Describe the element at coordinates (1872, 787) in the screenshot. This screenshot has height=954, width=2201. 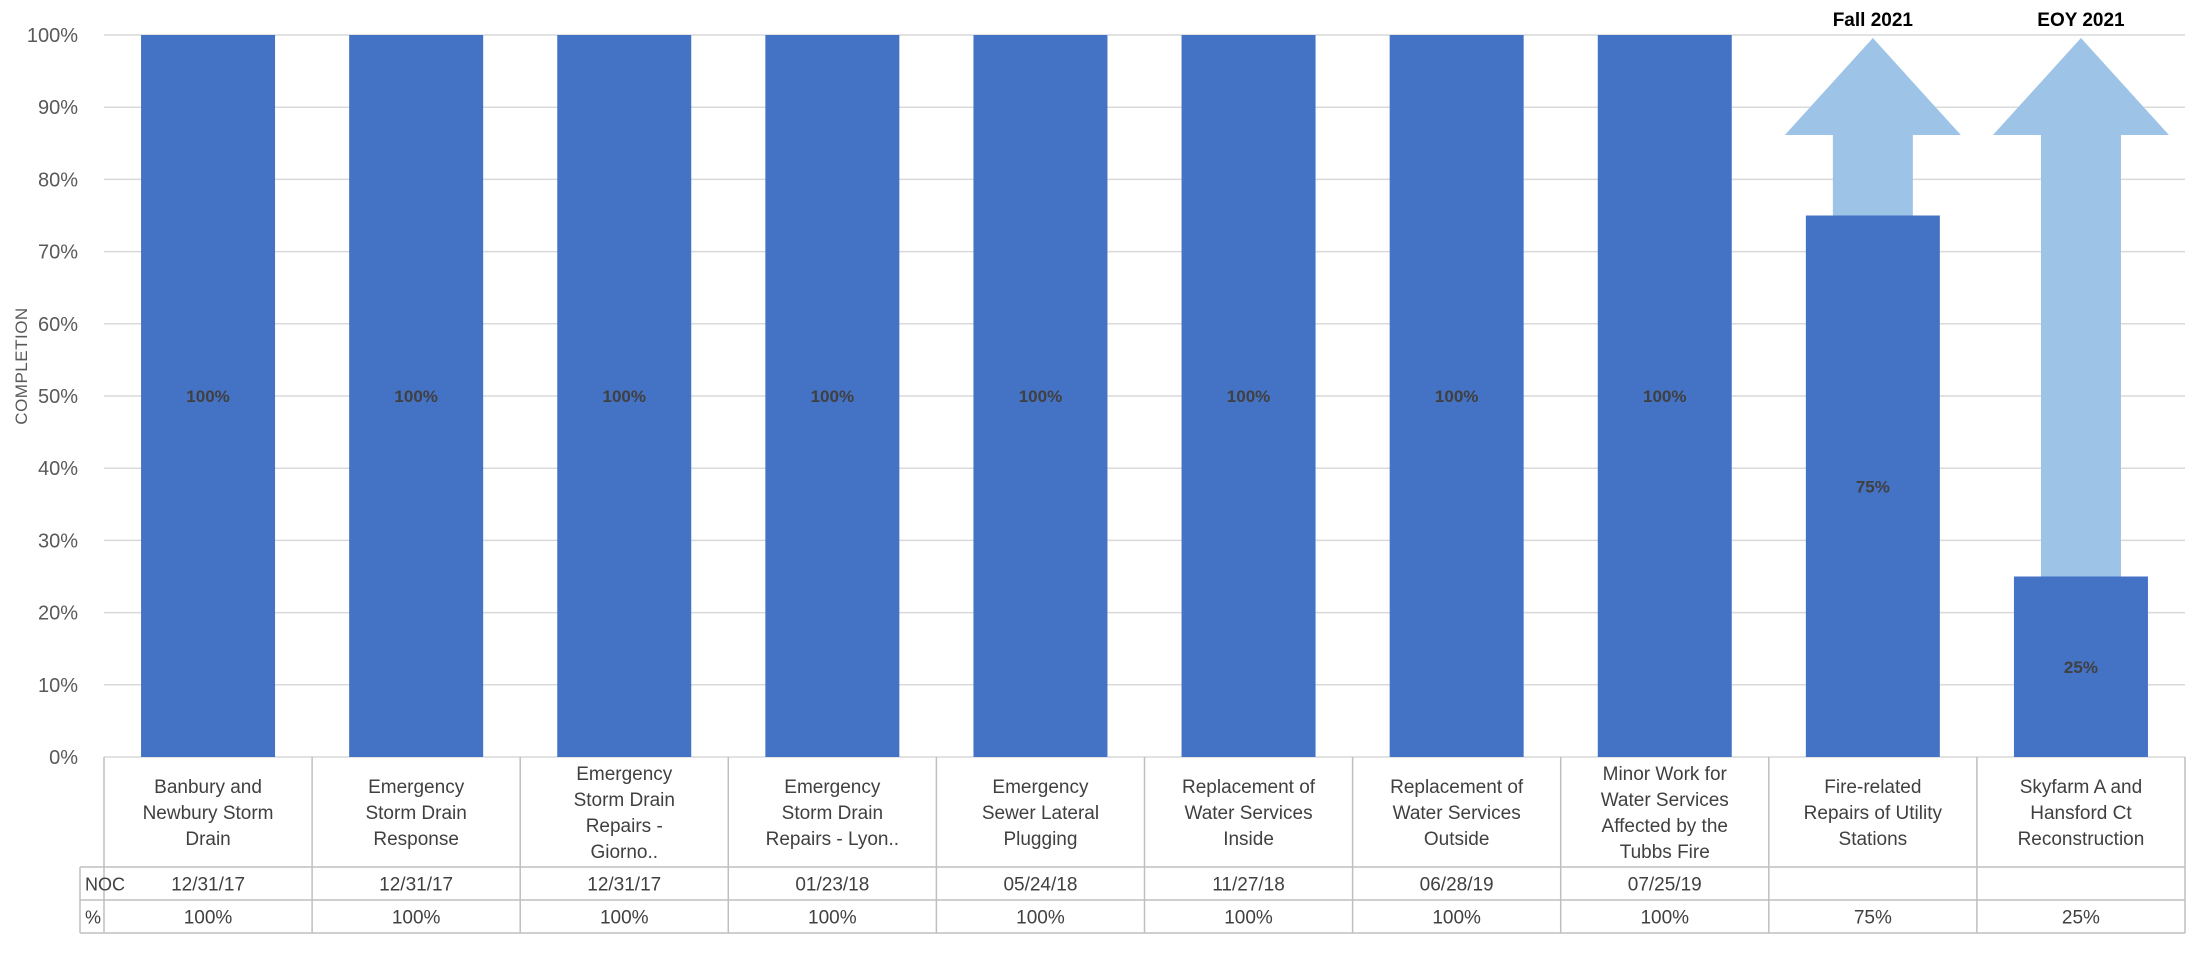
I see `x-category-label: Fire-related` at that location.